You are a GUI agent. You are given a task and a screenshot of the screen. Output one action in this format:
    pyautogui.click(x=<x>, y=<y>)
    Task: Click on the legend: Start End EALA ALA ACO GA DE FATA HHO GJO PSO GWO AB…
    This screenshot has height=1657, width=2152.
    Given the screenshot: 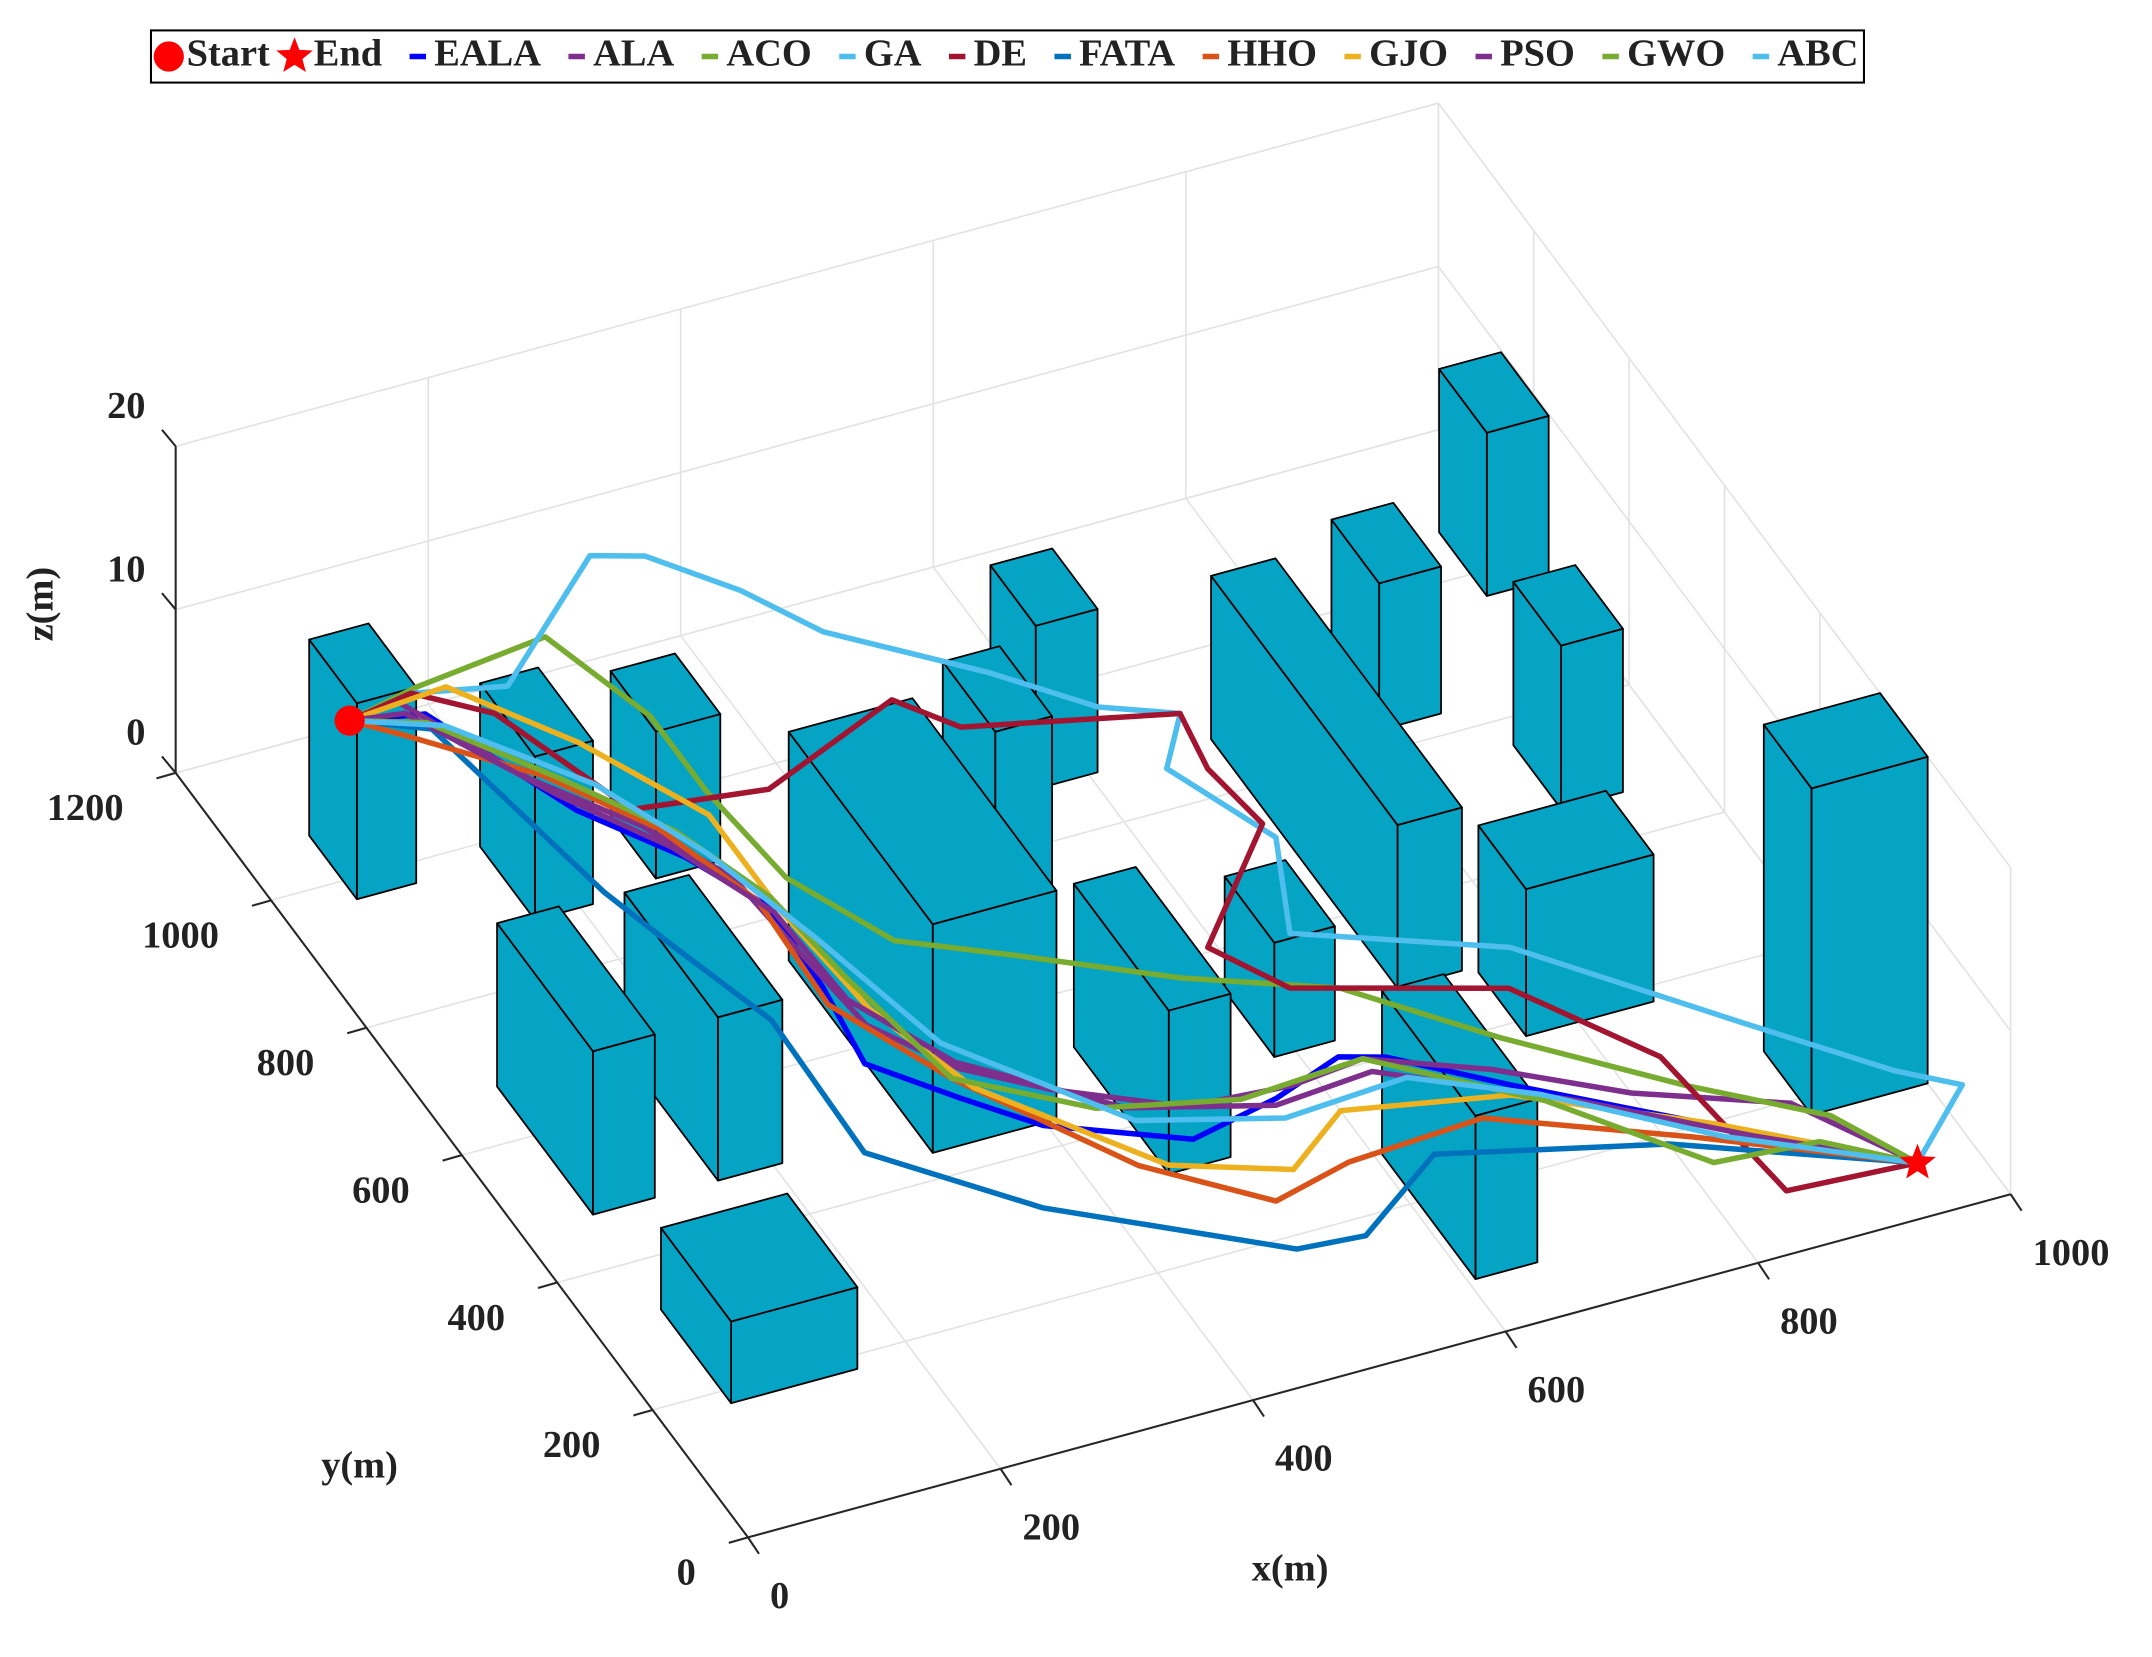 What is the action you would take?
    pyautogui.click(x=1007, y=56)
    